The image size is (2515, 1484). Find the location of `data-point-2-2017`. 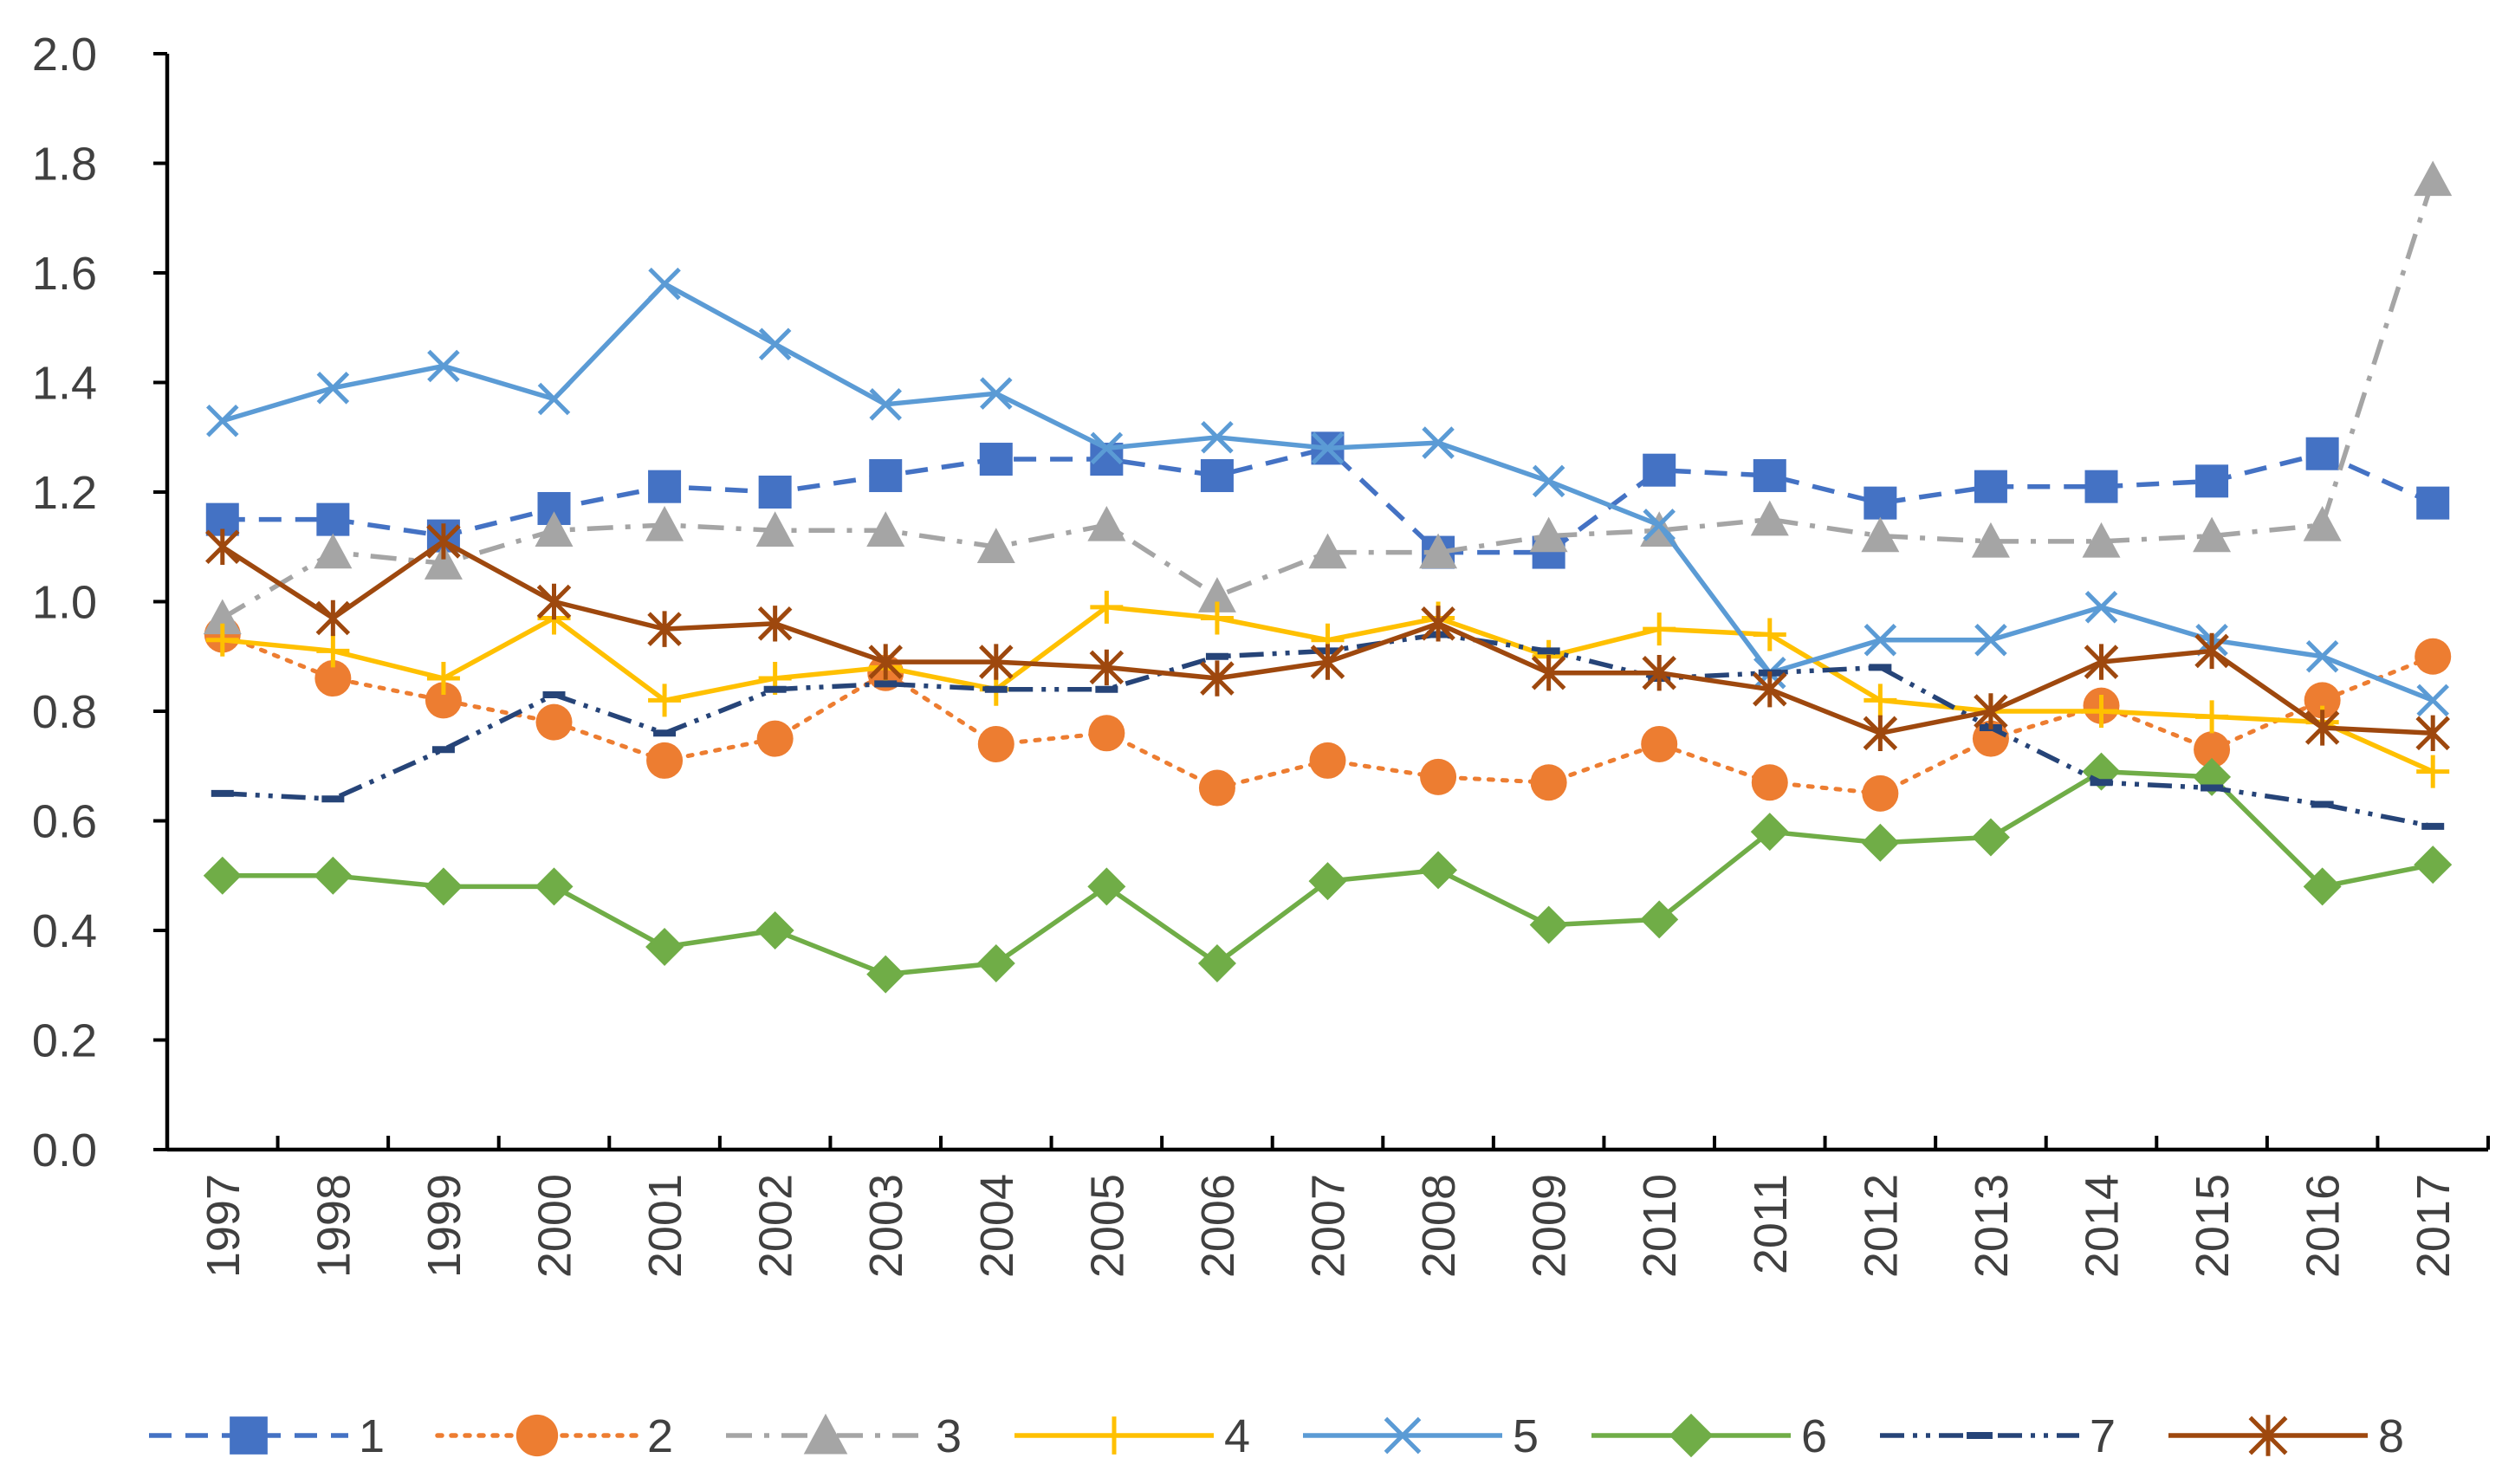

data-point-2-2017 is located at coordinates (2433, 656).